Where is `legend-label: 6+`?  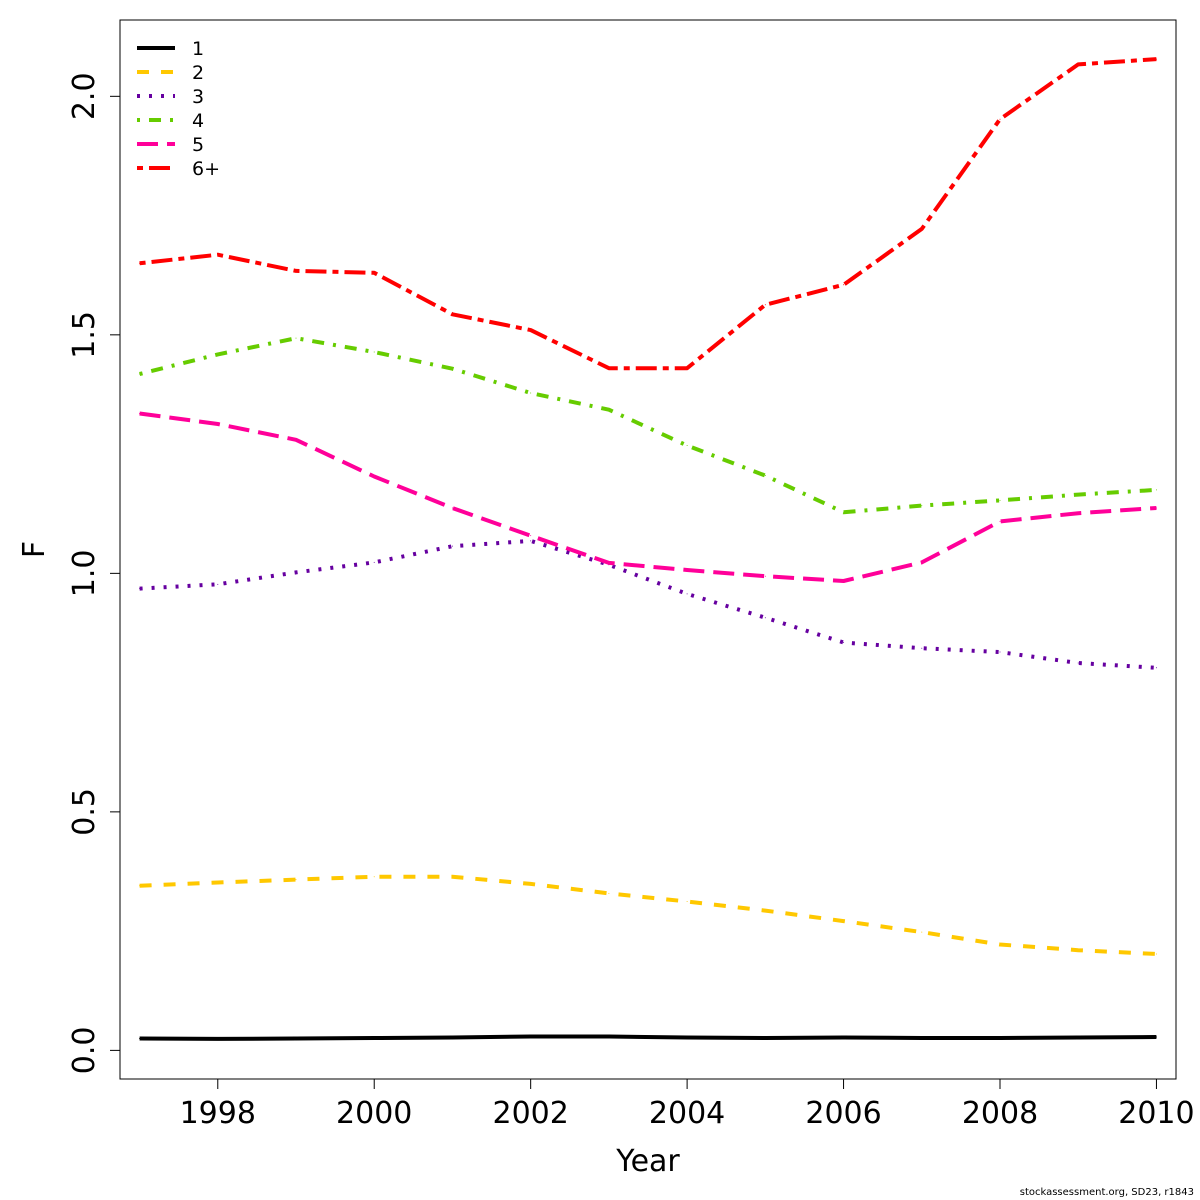
legend-label: 6+ is located at coordinates (206, 169).